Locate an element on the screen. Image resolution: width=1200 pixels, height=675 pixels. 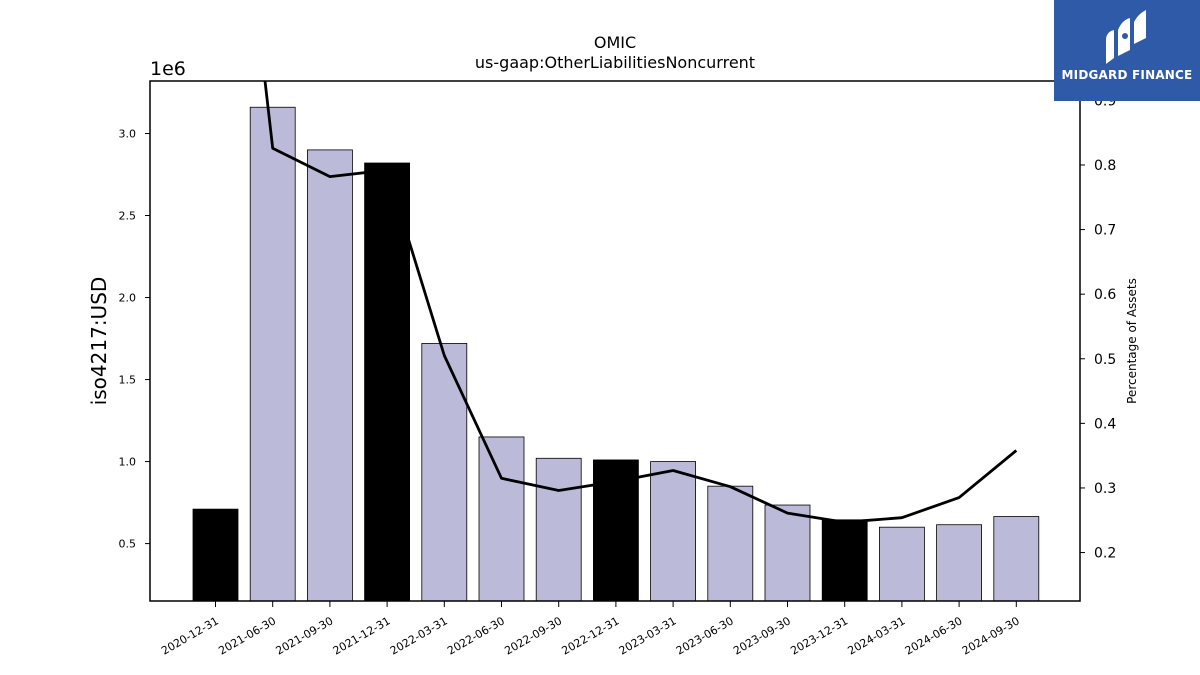
x-tick-label: 2021-06-30 is located at coordinates (247, 635).